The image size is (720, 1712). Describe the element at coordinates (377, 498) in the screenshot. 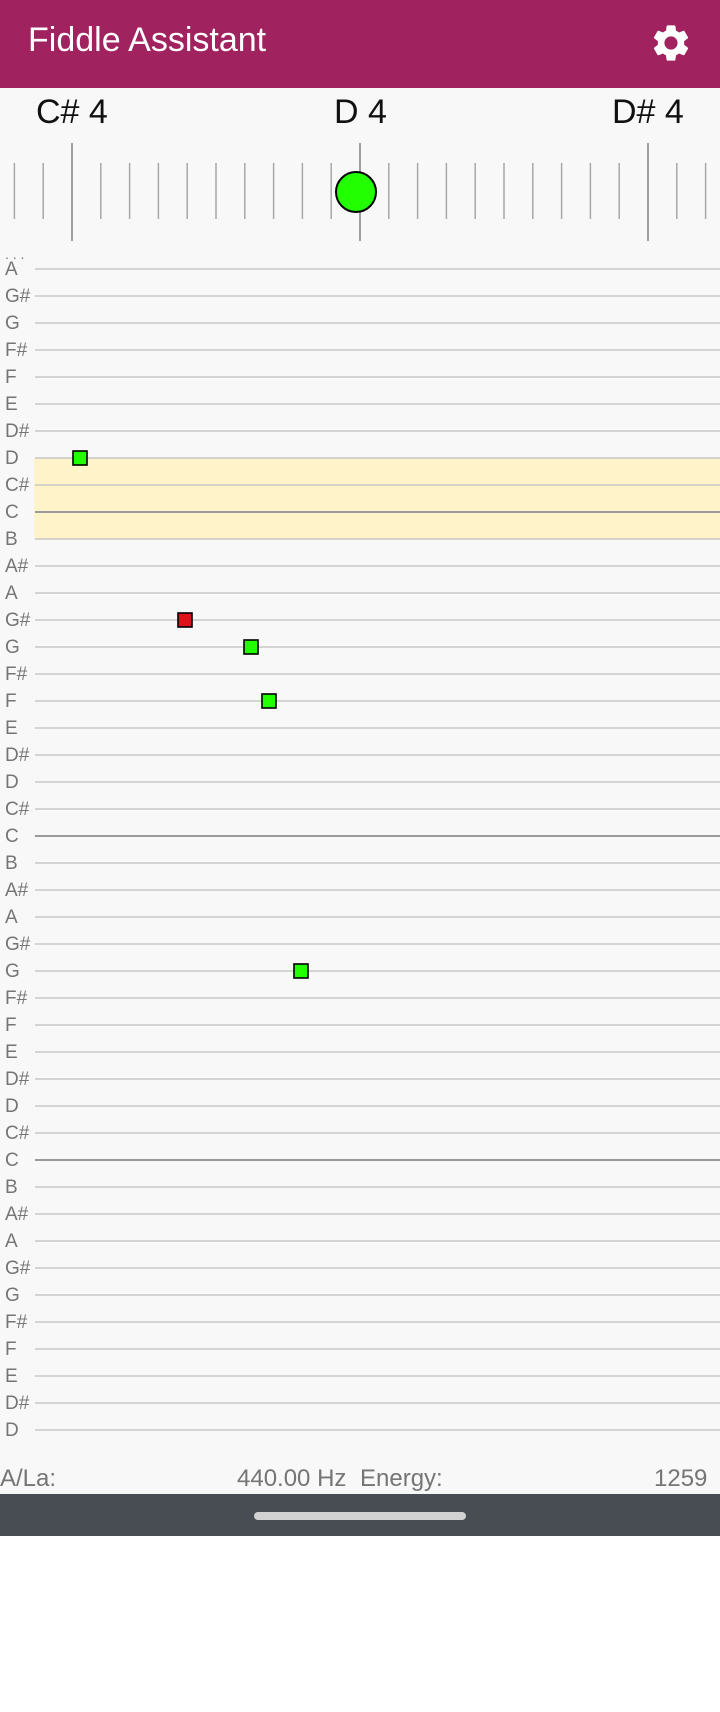

I see `highlight-band` at that location.